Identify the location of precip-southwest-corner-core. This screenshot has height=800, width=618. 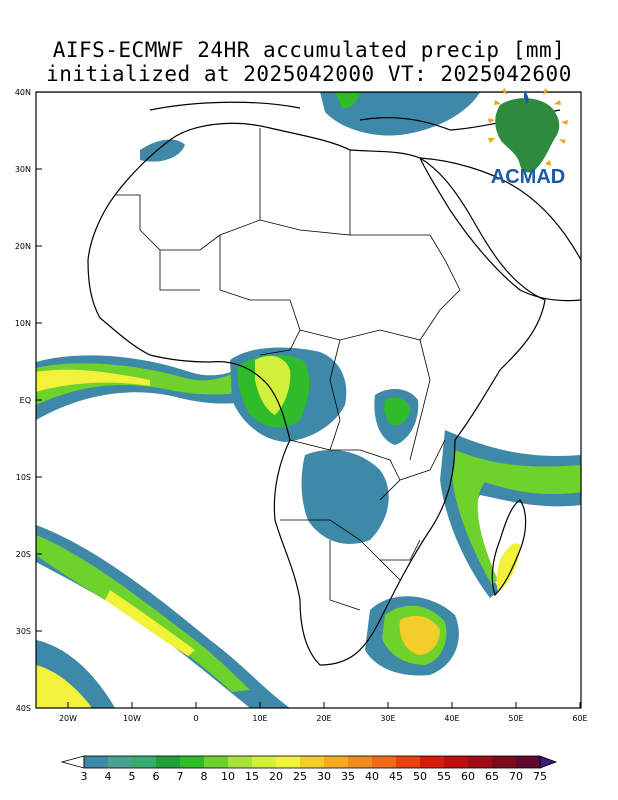
(64, 686).